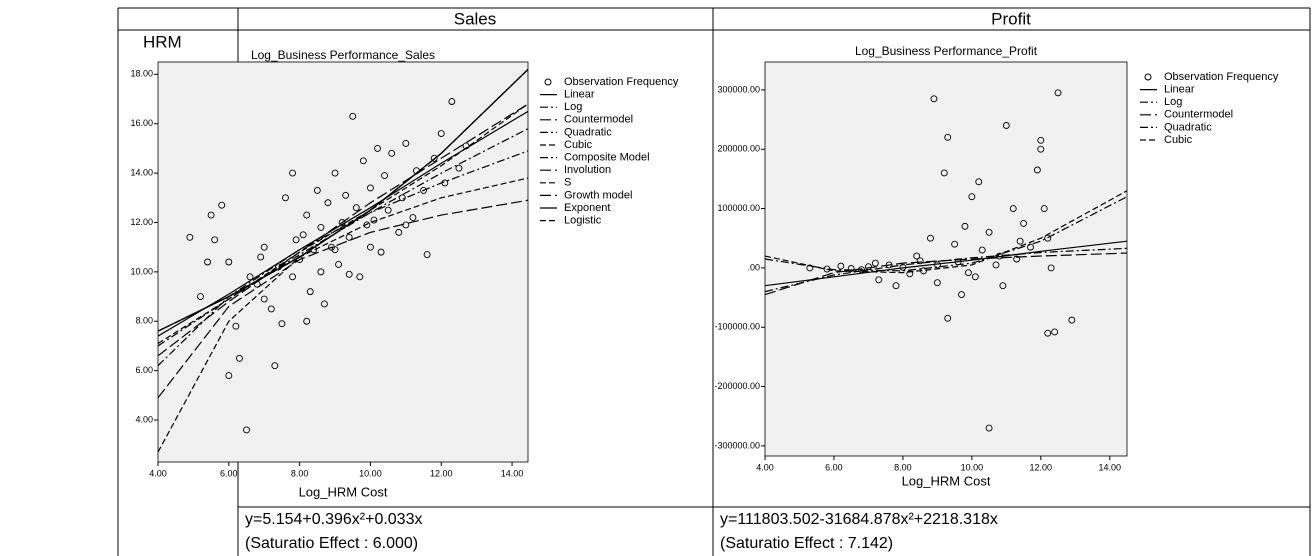 The height and width of the screenshot is (556, 1314). I want to click on legend-label: Exponent, so click(587, 208).